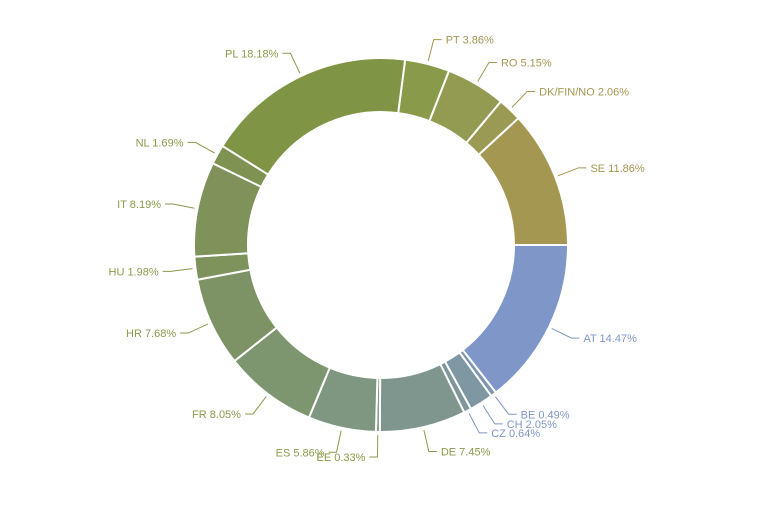  Describe the element at coordinates (572, 172) in the screenshot. I see `leader-line-se` at that location.